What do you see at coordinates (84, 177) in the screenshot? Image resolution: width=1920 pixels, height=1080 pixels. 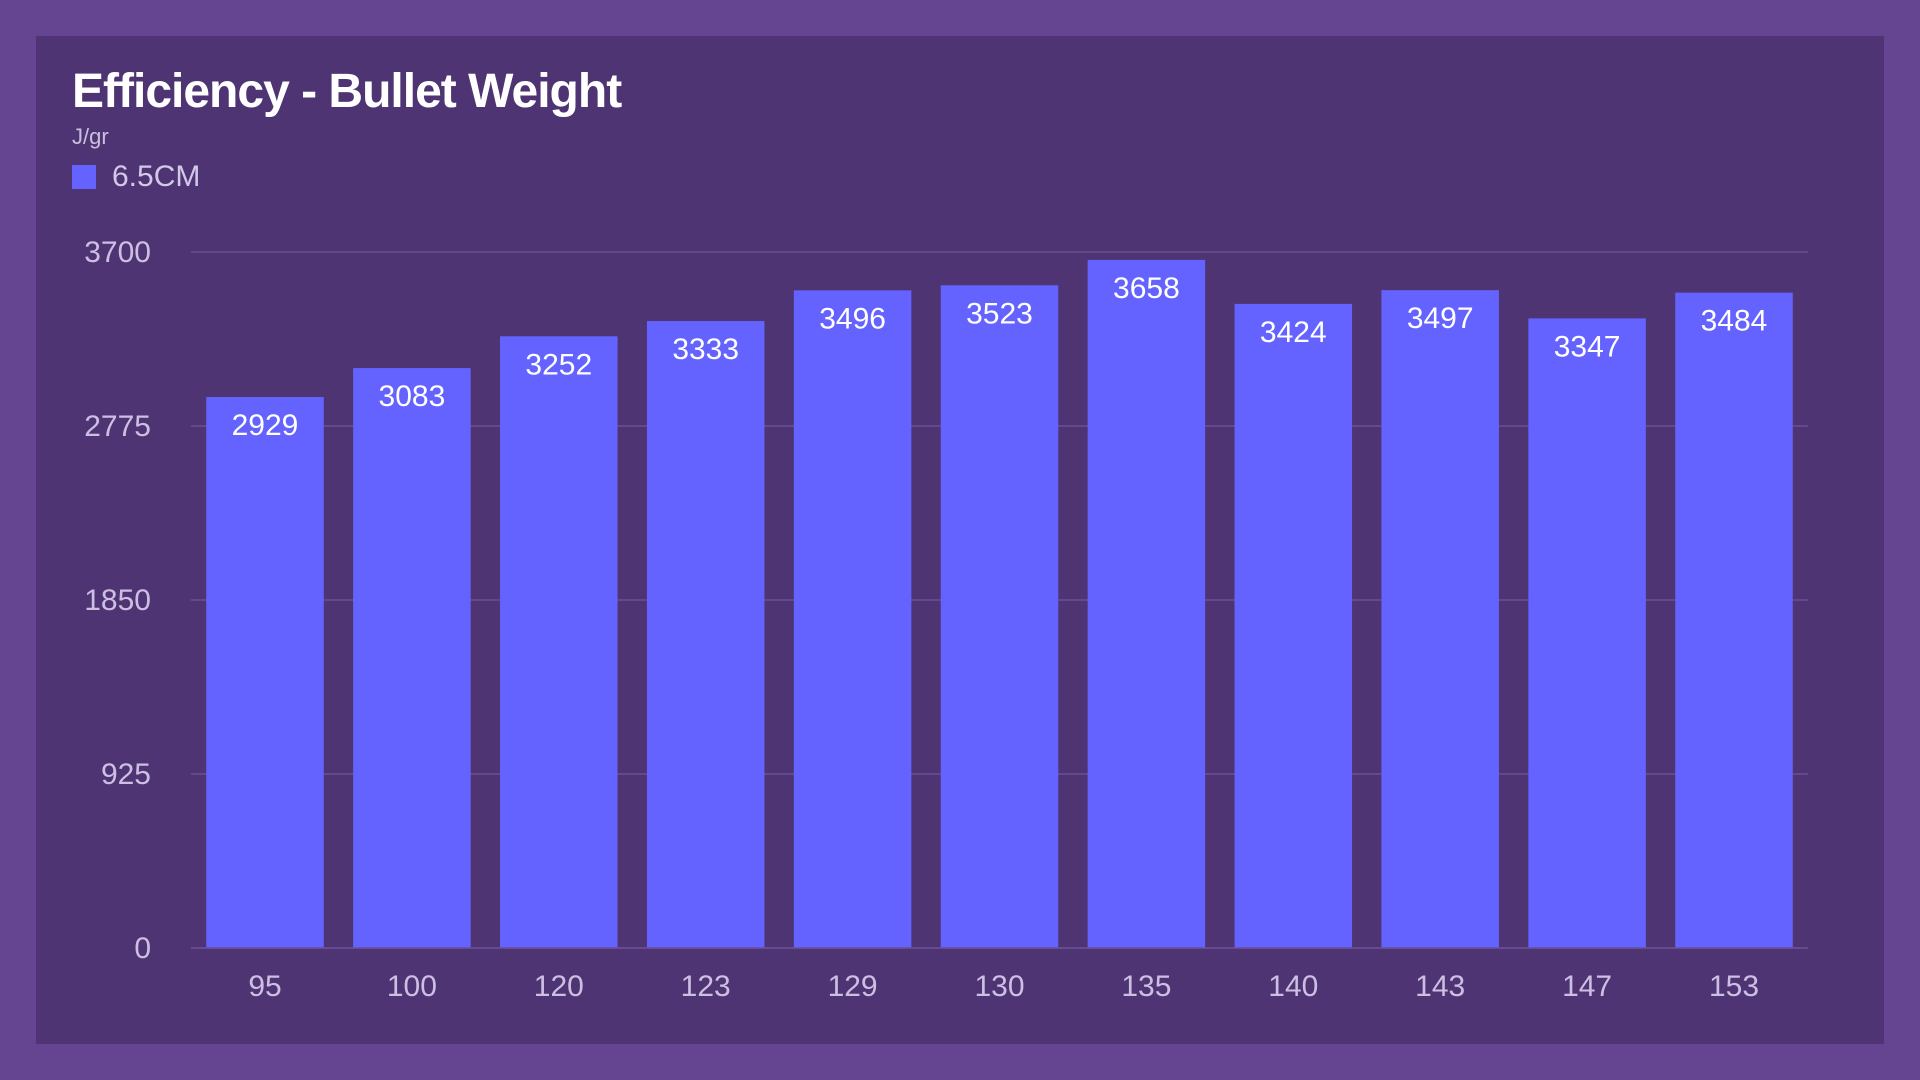 I see `legend-swatch` at bounding box center [84, 177].